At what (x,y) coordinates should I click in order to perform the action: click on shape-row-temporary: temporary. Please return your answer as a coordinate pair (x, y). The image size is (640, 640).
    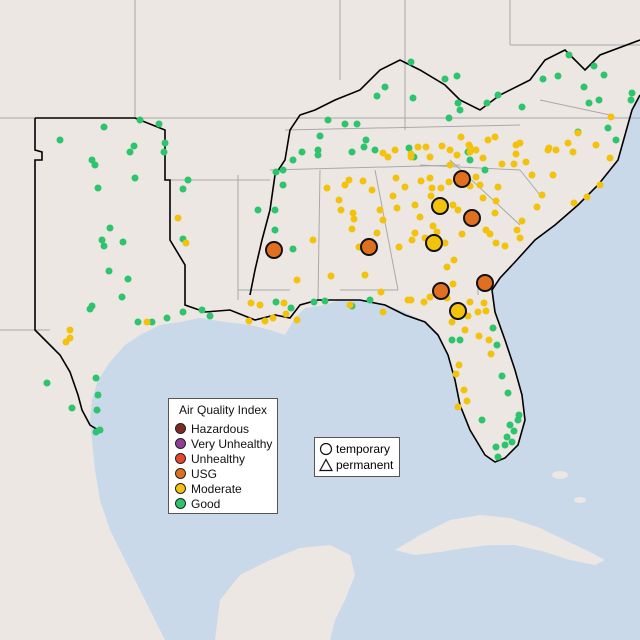
    Looking at the image, I should click on (354, 449).